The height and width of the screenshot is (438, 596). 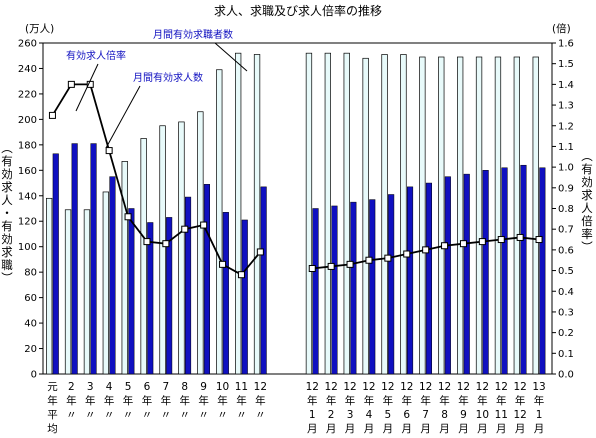 I want to click on annotation-leader-openings, so click(x=123, y=117).